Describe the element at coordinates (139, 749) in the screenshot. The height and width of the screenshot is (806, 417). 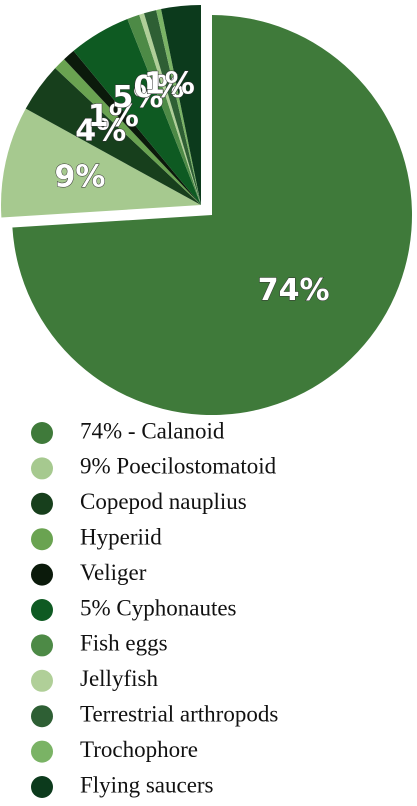
I see `legend-text: Trochophore` at that location.